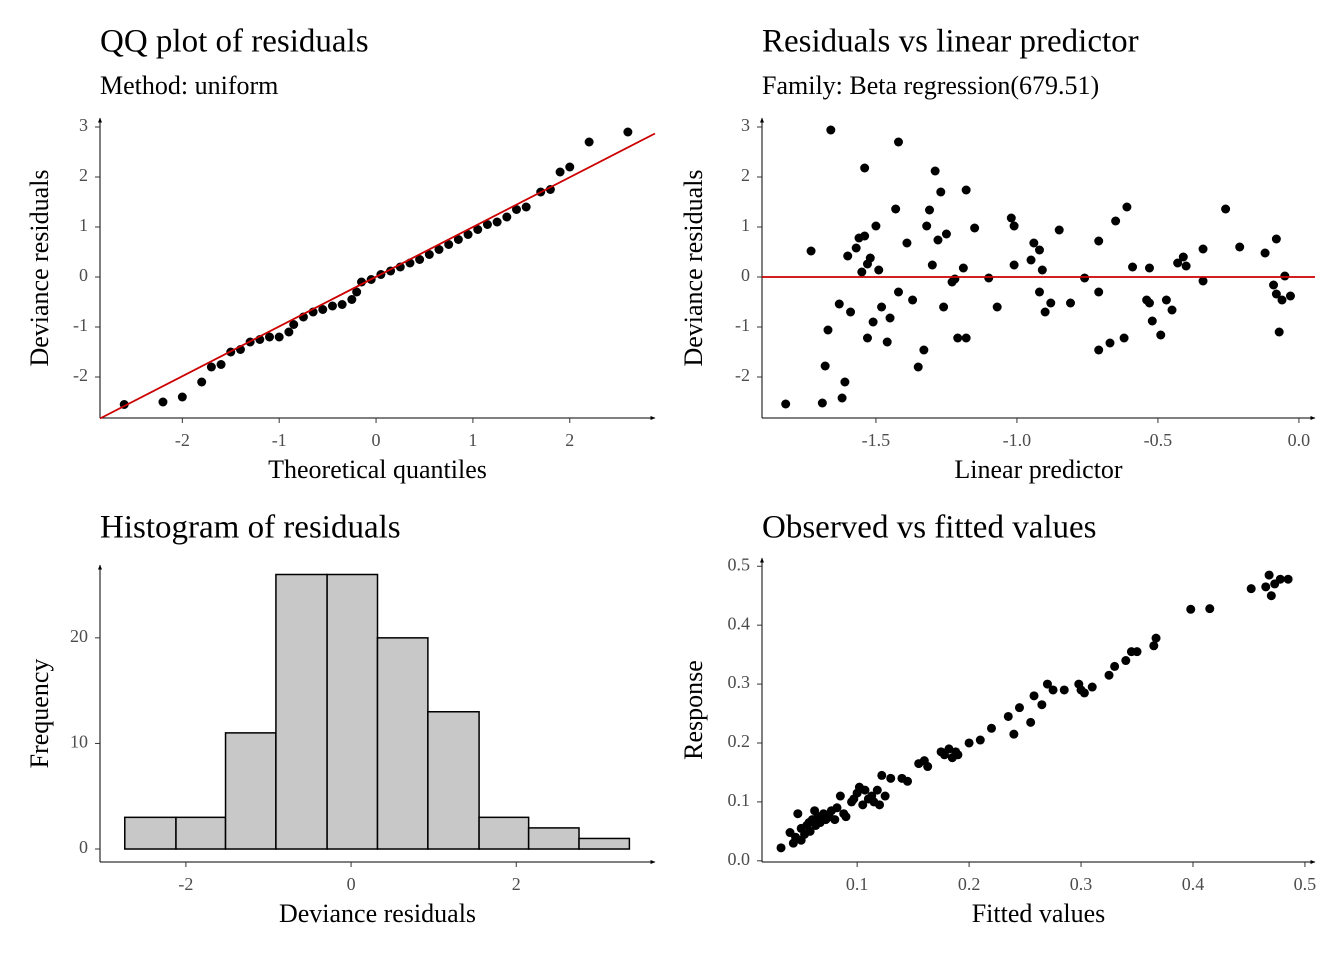  Describe the element at coordinates (857, 884) in the screenshot. I see `x-tick-label: 0.1` at that location.